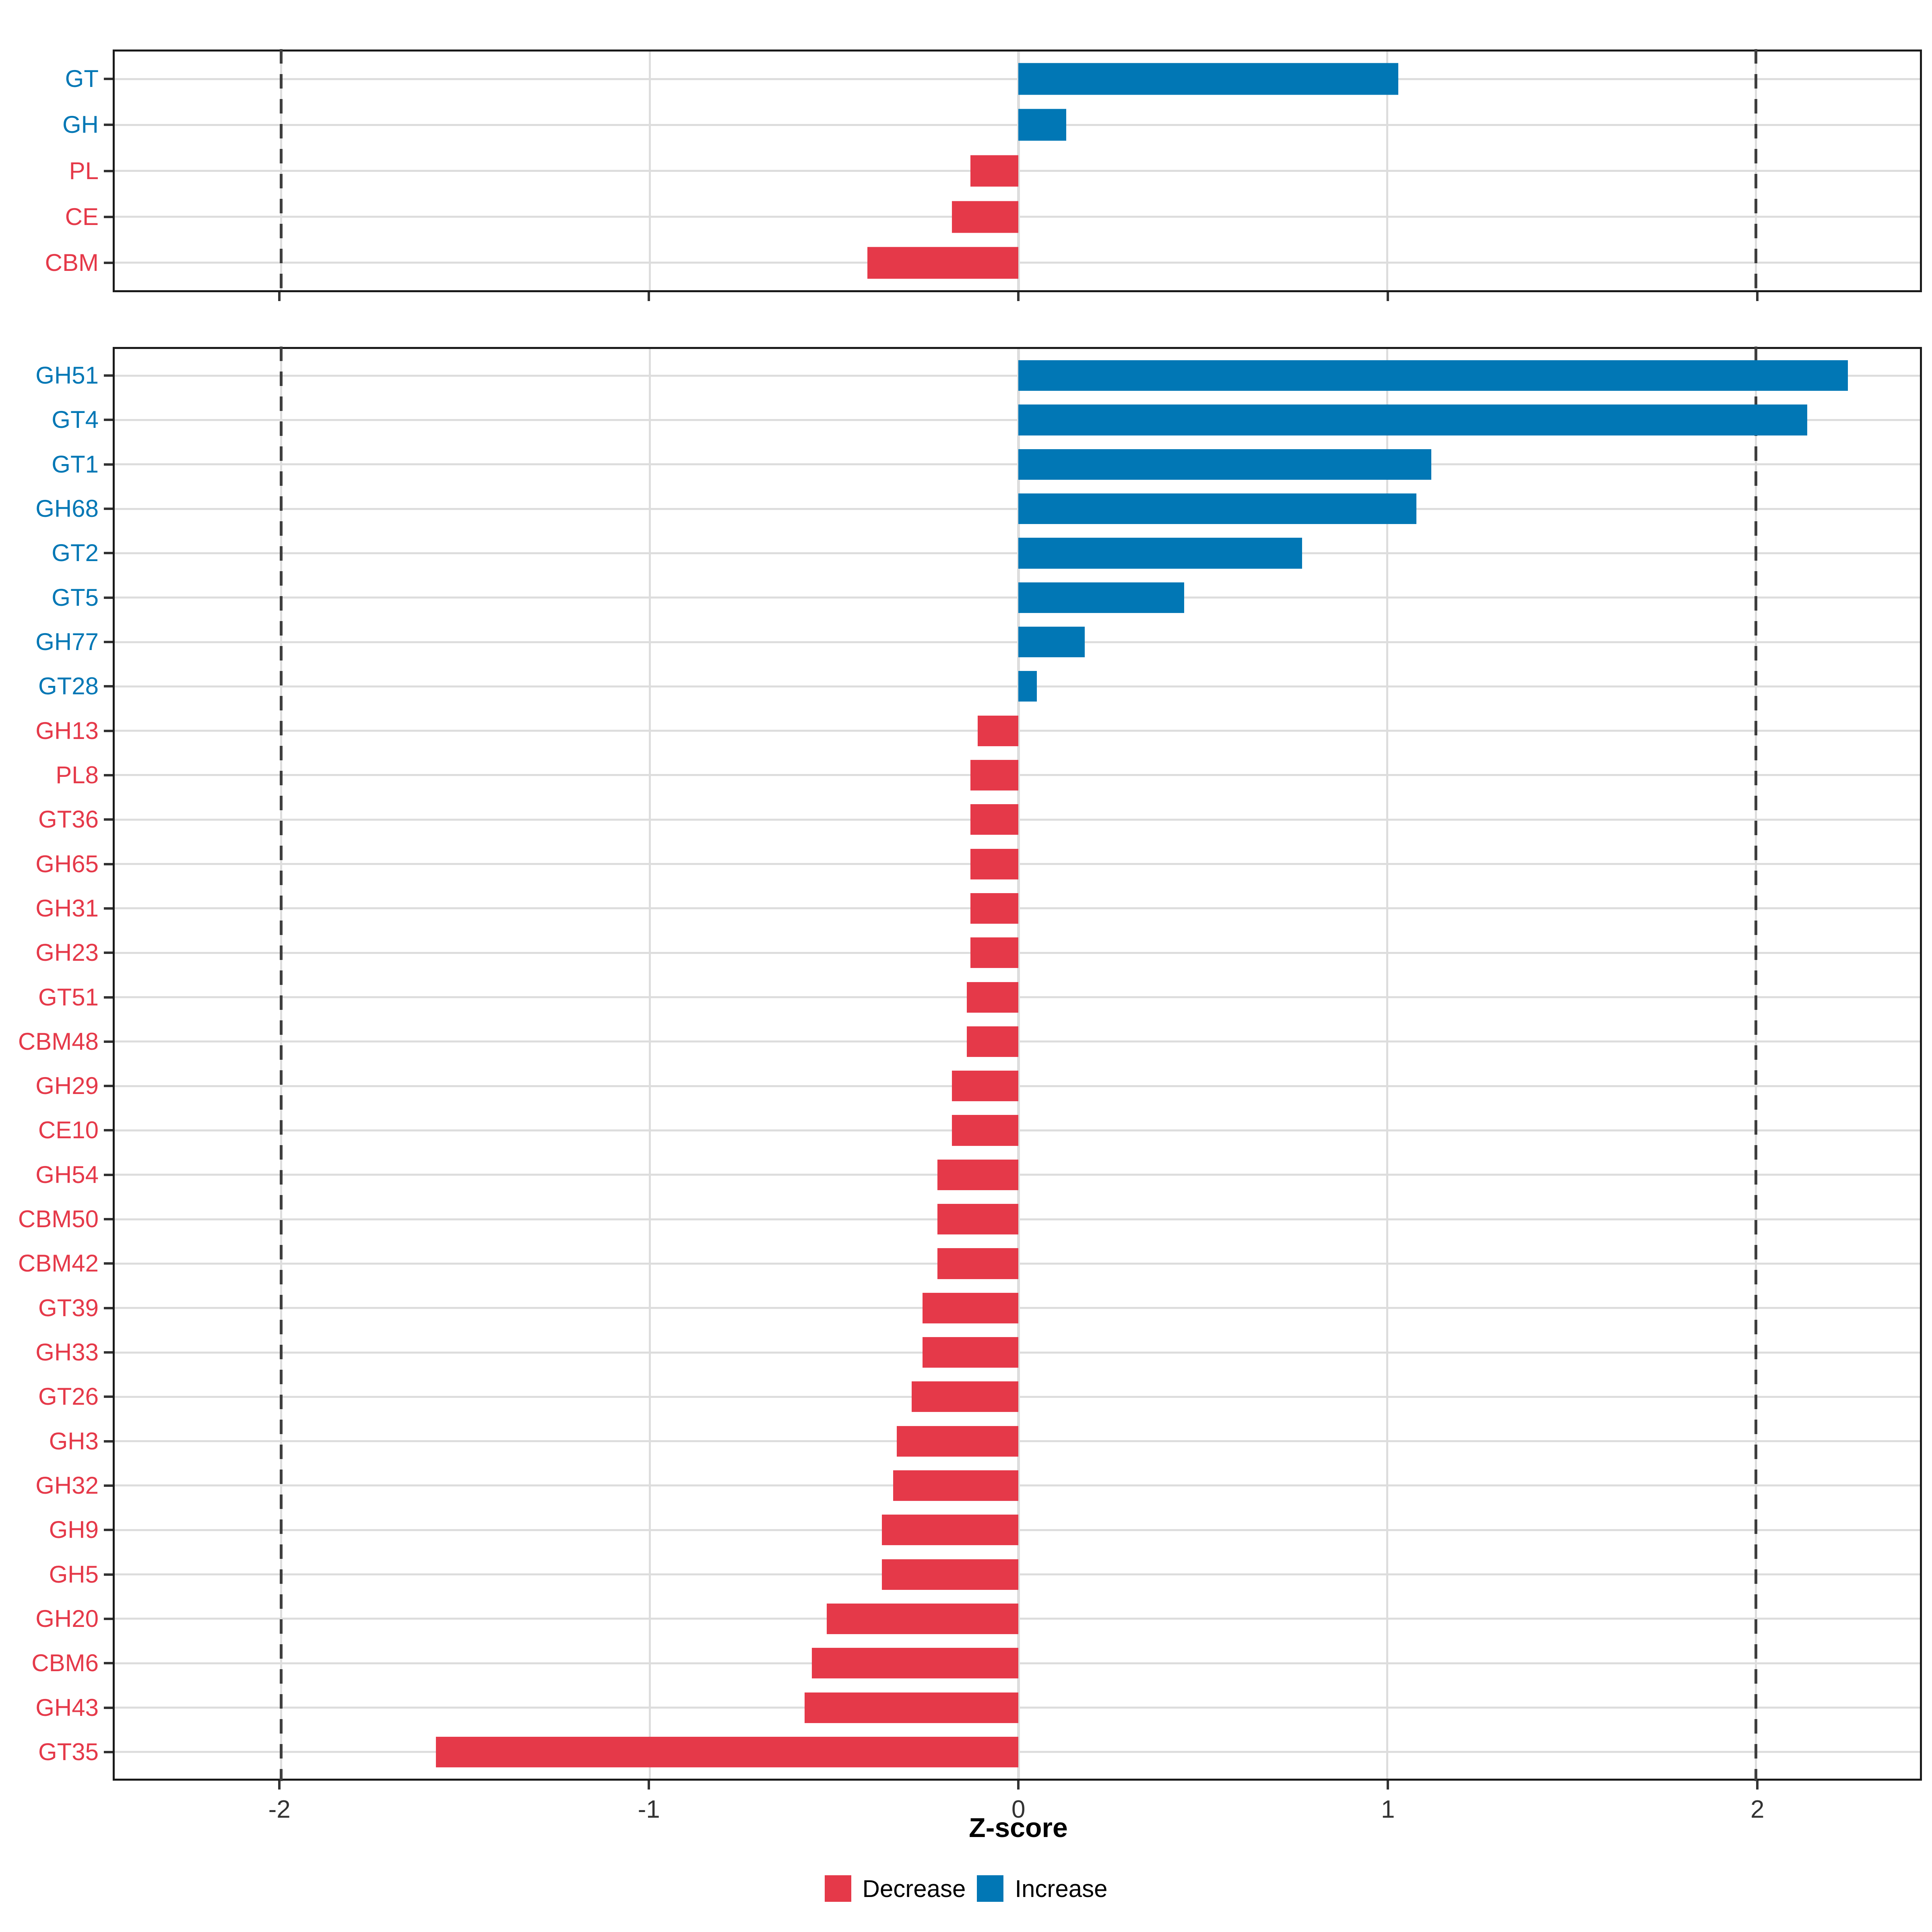  Describe the element at coordinates (1388, 1809) in the screenshot. I see `x-axis-tick-label: 1` at that location.